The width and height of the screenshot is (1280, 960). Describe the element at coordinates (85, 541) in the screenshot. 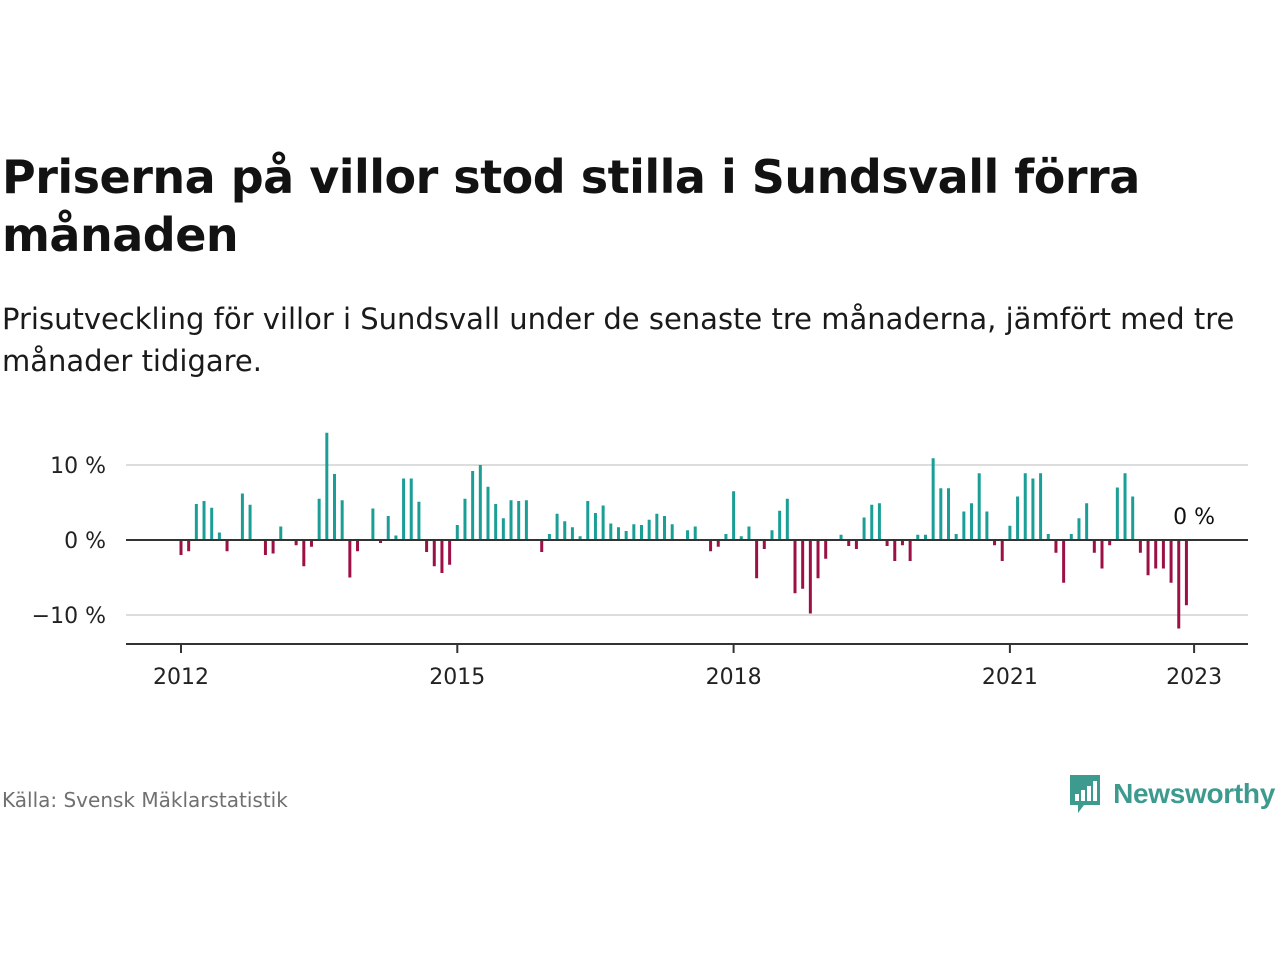

I see `y-tick-label: 0 %` at that location.